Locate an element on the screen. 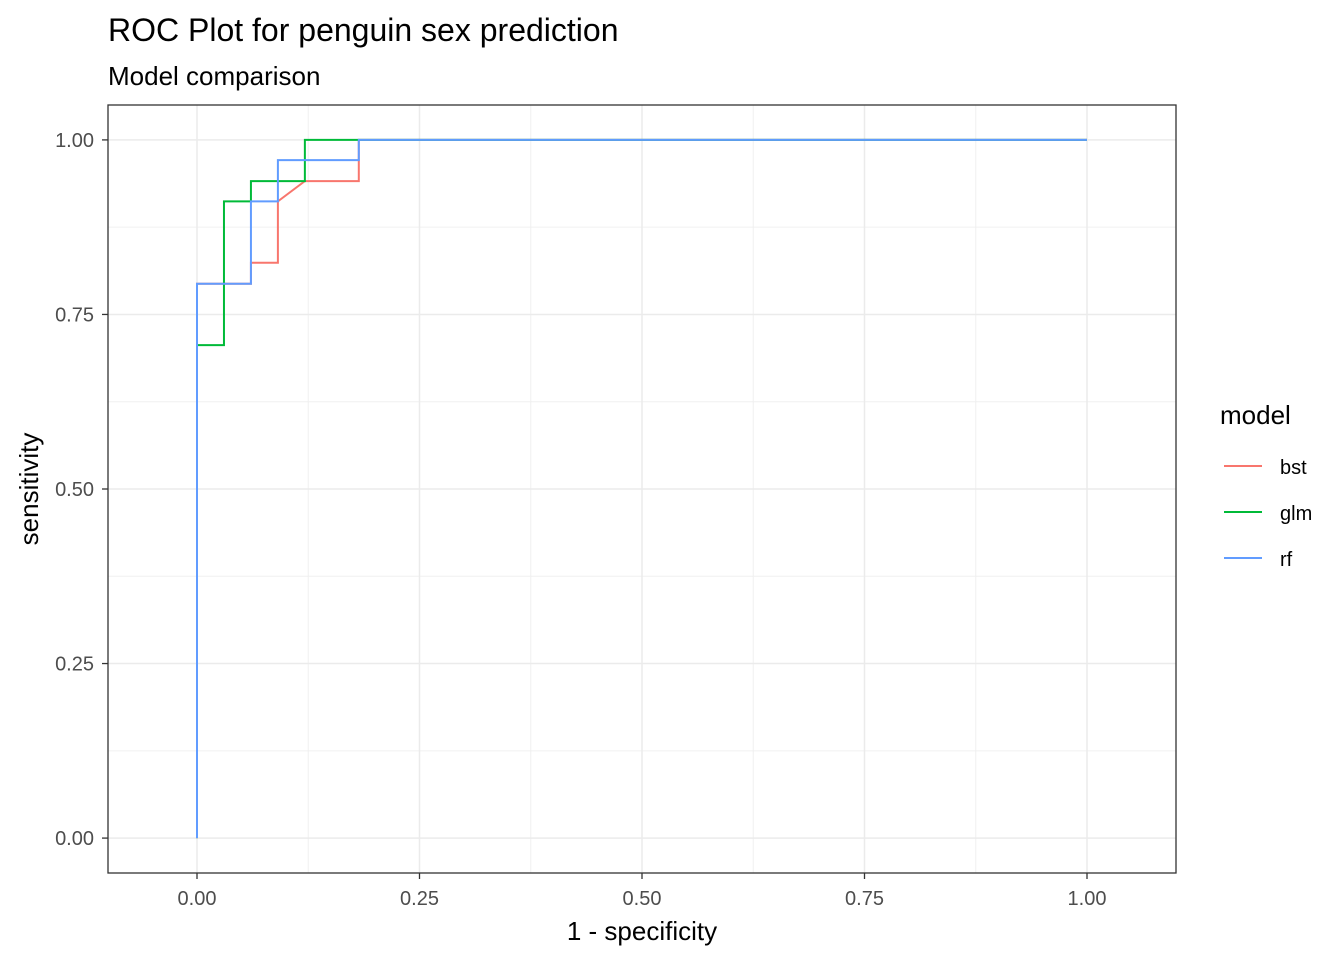  y-axis-title: sensitivity is located at coordinates (29, 489).